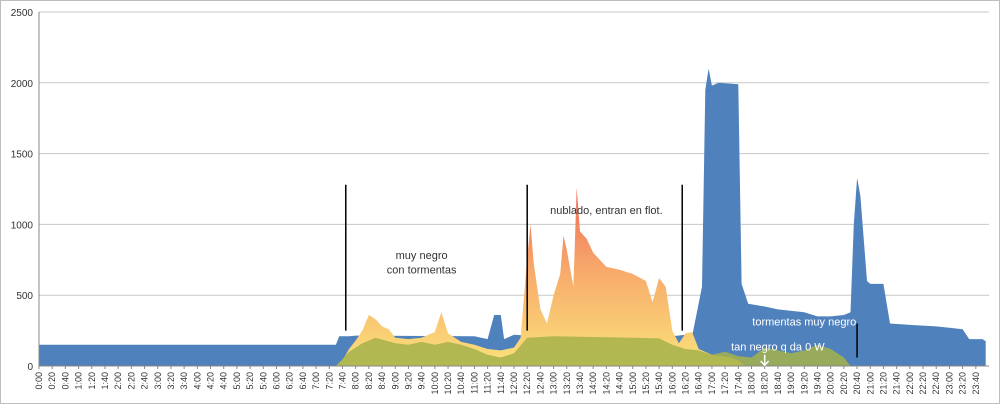 The height and width of the screenshot is (408, 1000). I want to click on x-tick-label: 3:20, so click(171, 381).